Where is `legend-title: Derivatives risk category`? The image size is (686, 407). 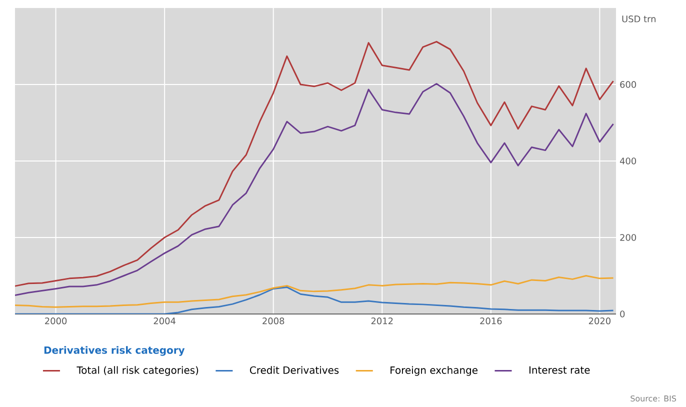
legend-title: Derivatives risk category is located at coordinates (114, 351).